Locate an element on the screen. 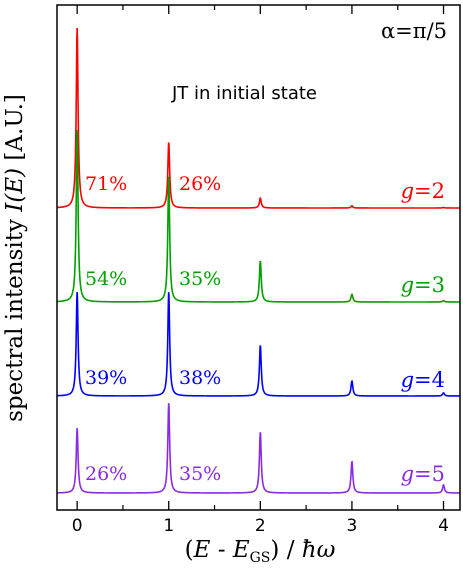  weight-label-zero-phonon: 71% is located at coordinates (106, 184).